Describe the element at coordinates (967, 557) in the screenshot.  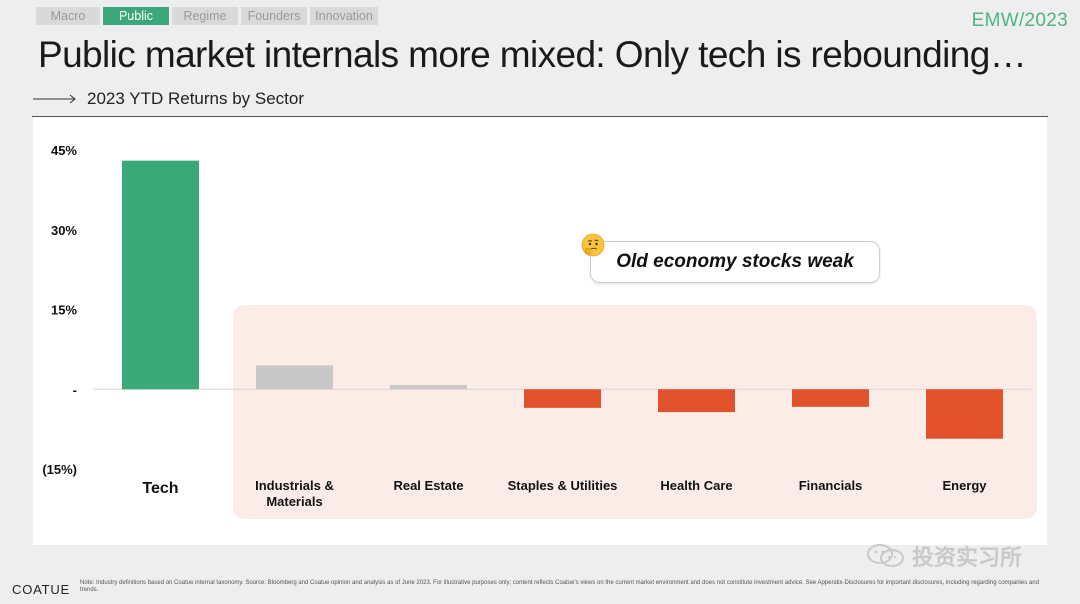
I see `watermark-text: 投资实习所` at that location.